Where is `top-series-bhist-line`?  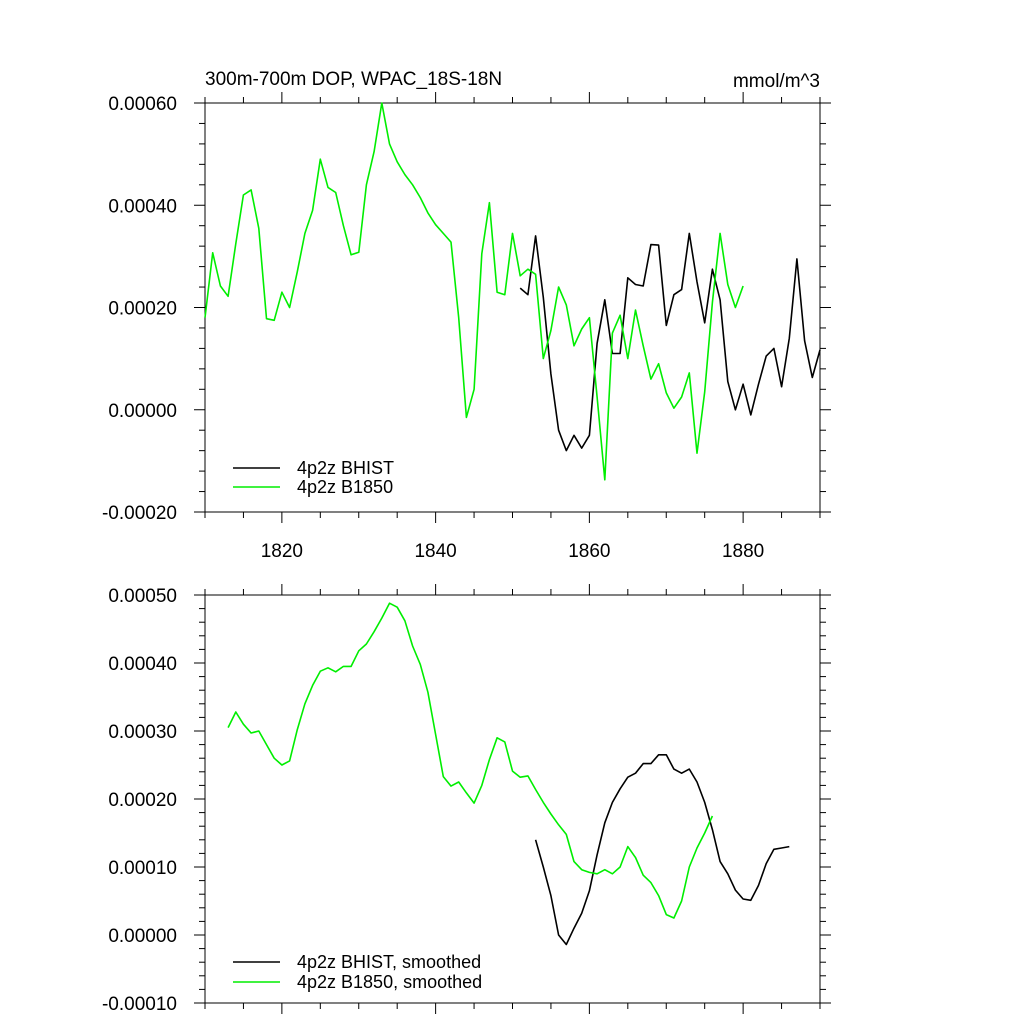 top-series-bhist-line is located at coordinates (670, 342).